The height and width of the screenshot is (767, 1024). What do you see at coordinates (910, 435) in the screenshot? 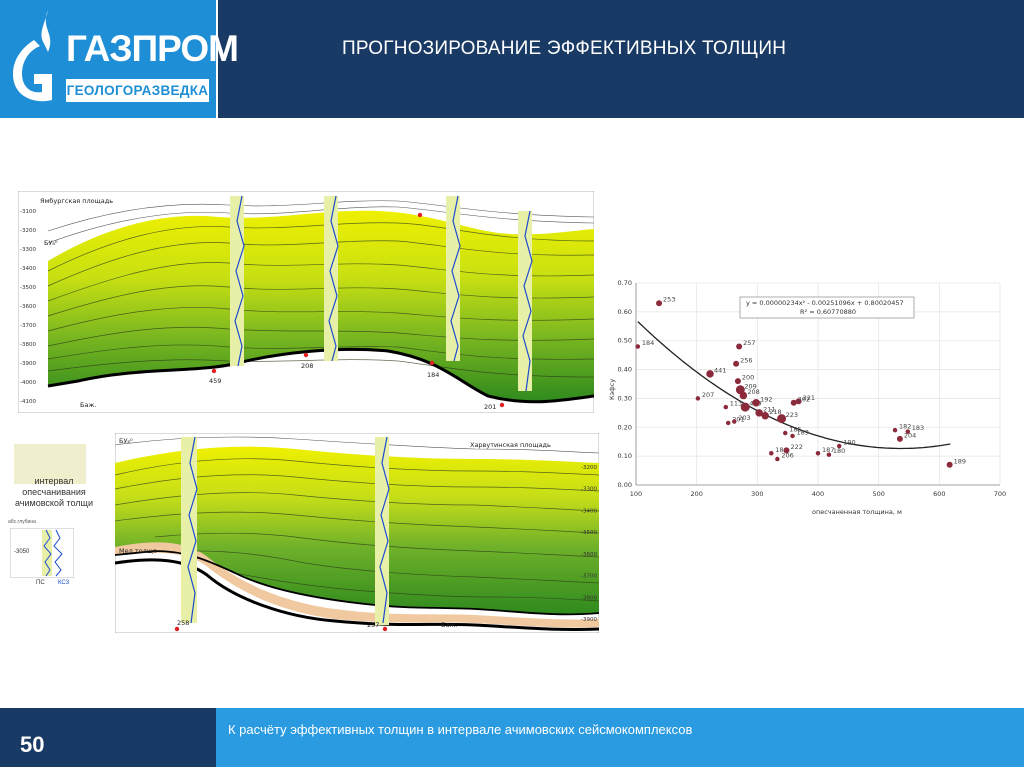
I see `data-point-label: 204` at bounding box center [910, 435].